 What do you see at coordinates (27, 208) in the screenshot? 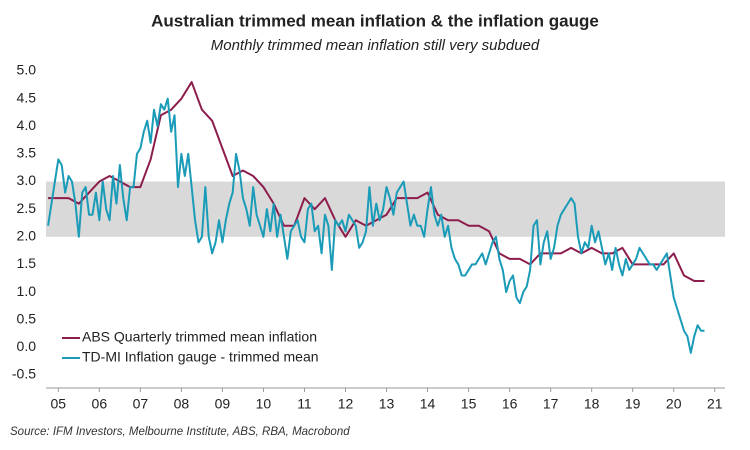
I see `y-tick-label: 2.5` at bounding box center [27, 208].